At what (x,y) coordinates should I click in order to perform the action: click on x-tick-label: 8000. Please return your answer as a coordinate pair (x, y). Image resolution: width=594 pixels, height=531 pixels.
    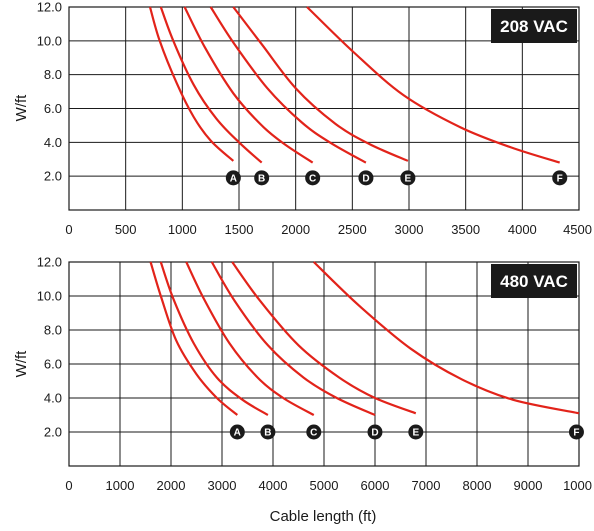
    Looking at the image, I should click on (477, 485).